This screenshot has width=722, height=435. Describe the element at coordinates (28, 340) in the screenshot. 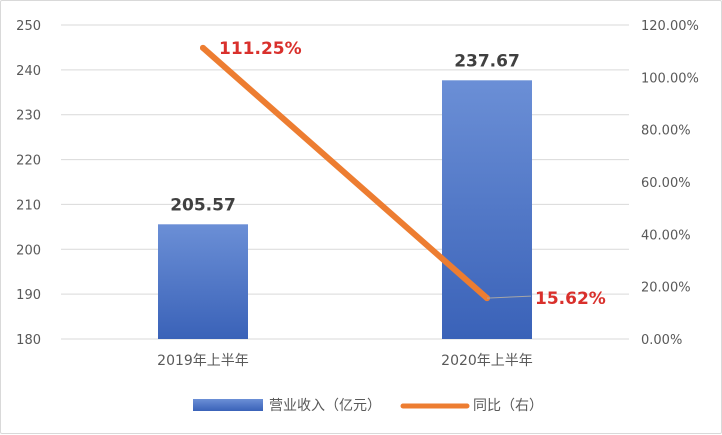

I see `left-tick-label: 180` at that location.